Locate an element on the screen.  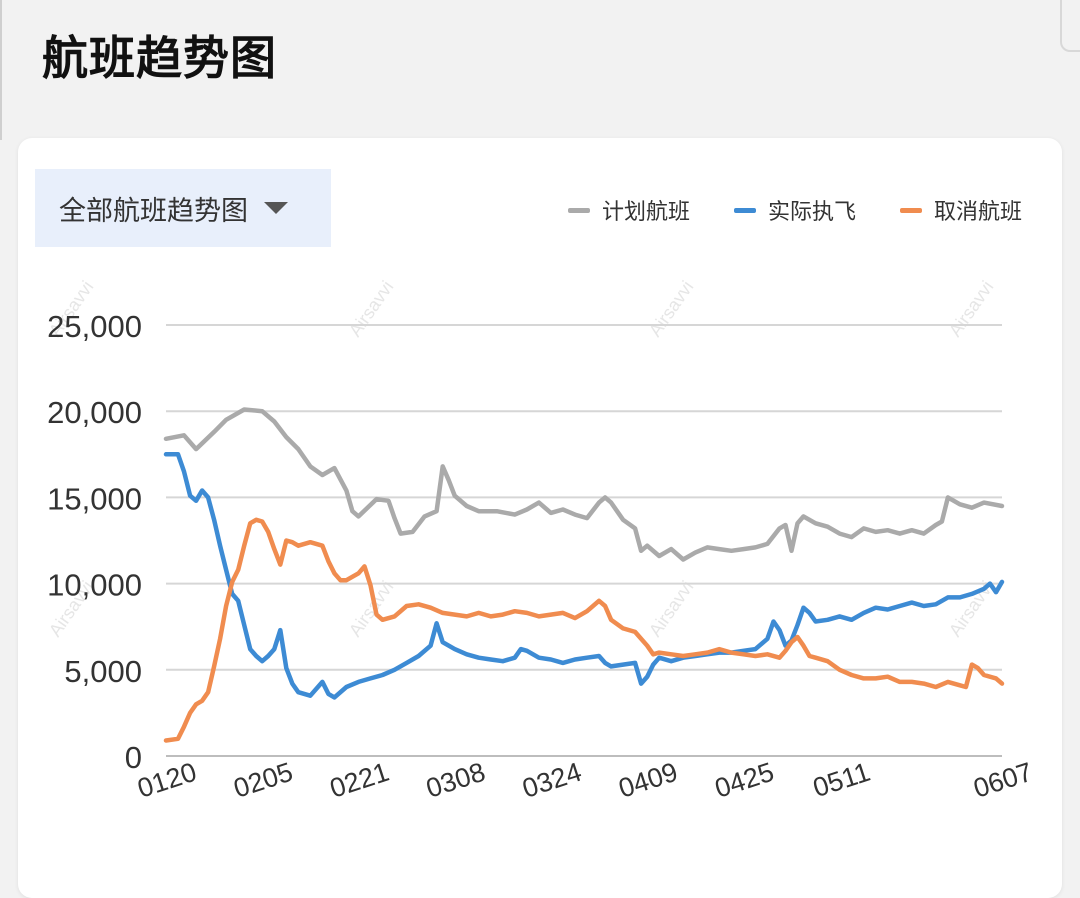
x-tick-label: 0308 is located at coordinates (455, 780).